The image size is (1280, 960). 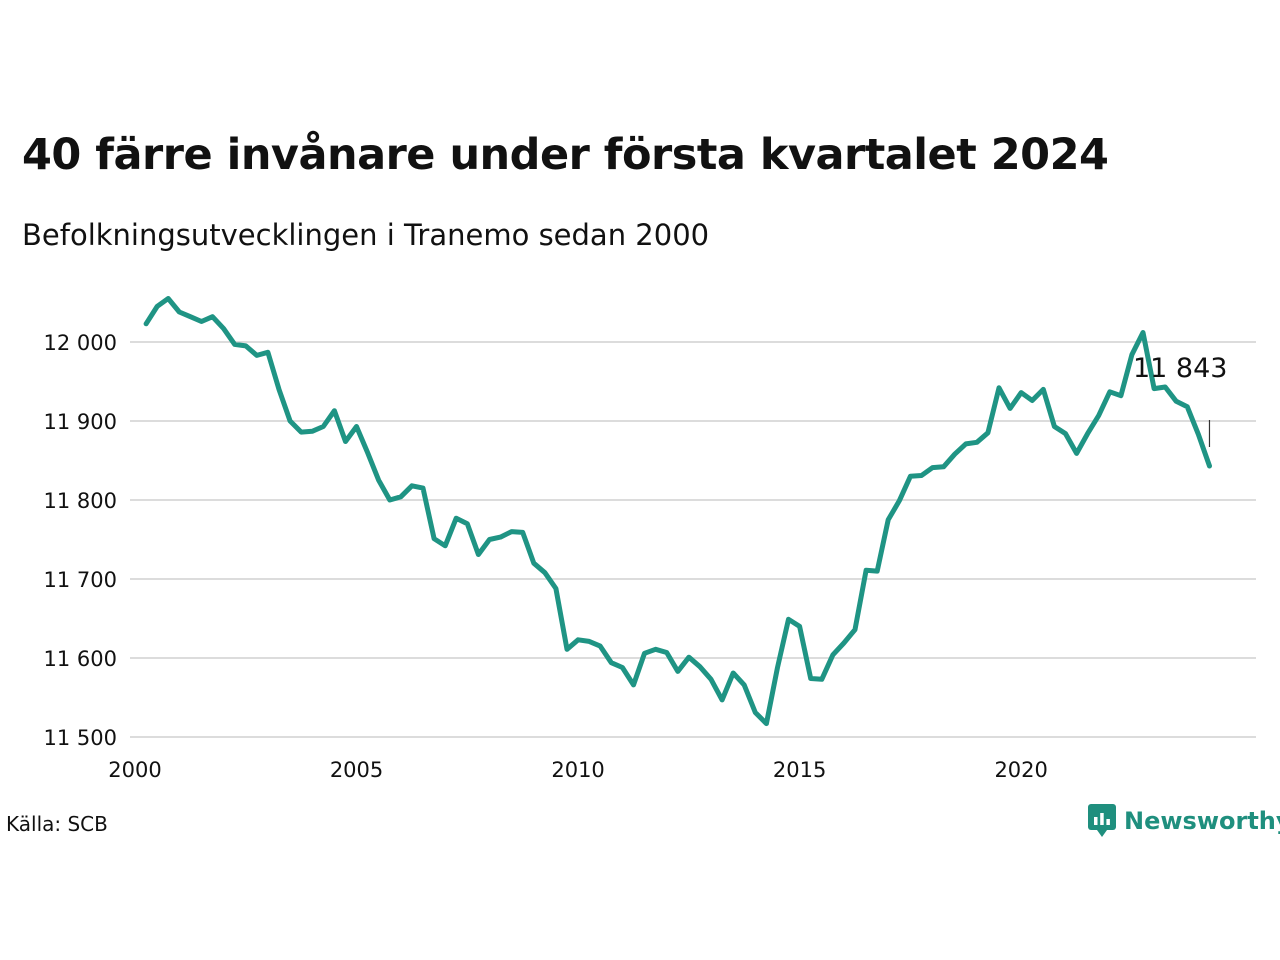 I want to click on x-tick-label: 2020, so click(x=1020, y=770).